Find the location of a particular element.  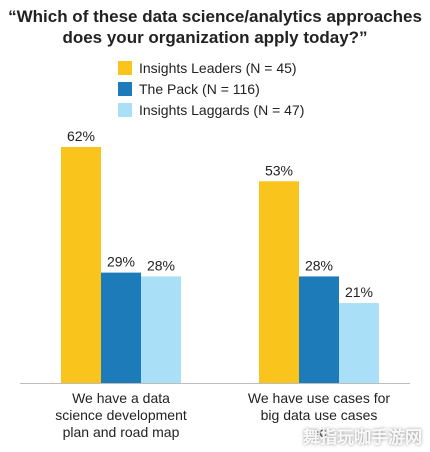

legend-item-laggards: Insights Laggards (N = 47) is located at coordinates (211, 109).